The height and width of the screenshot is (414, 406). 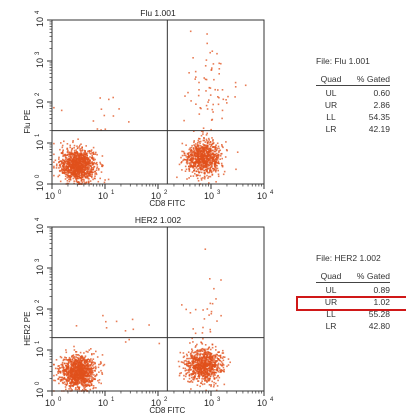 What do you see at coordinates (156, 196) in the screenshot?
I see `x-tick-label: 10` at bounding box center [156, 196].